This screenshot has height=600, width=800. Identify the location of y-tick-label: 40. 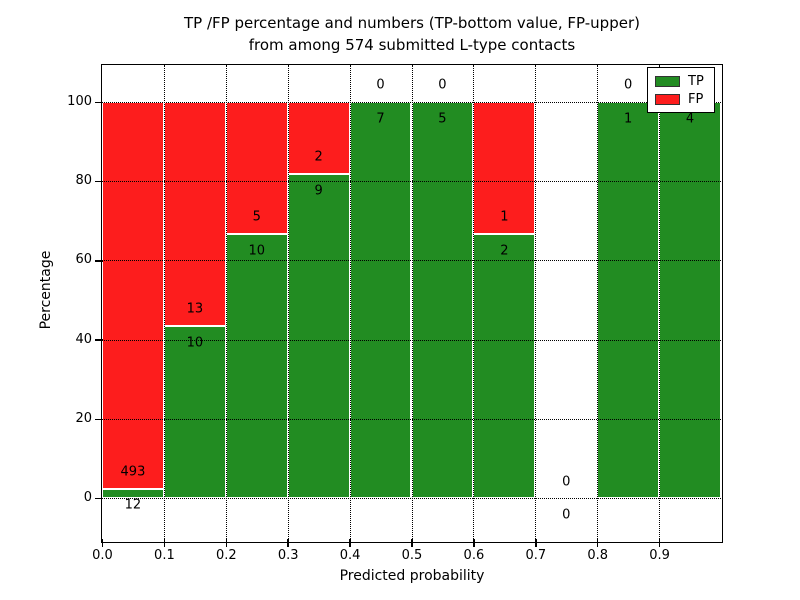
(83, 339).